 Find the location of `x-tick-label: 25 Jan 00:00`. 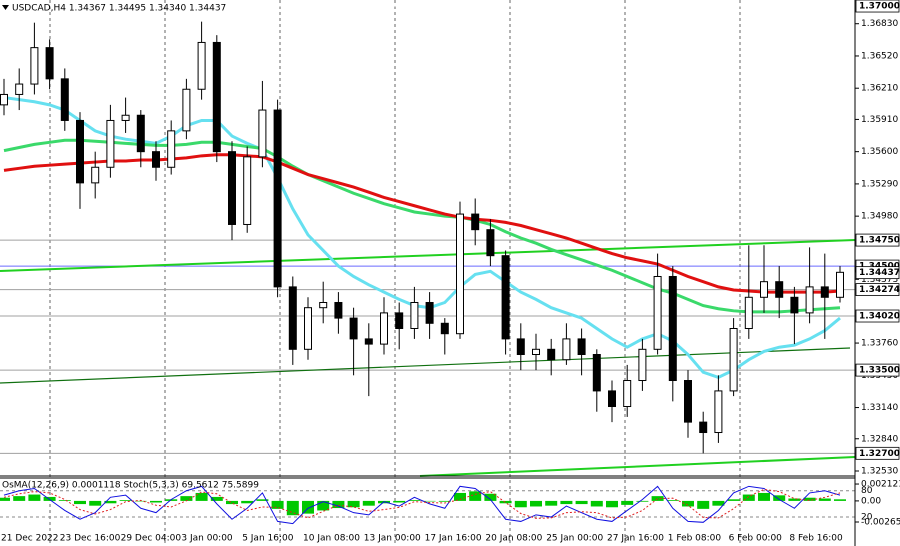

x-tick-label: 25 Jan 00:00 is located at coordinates (574, 539).